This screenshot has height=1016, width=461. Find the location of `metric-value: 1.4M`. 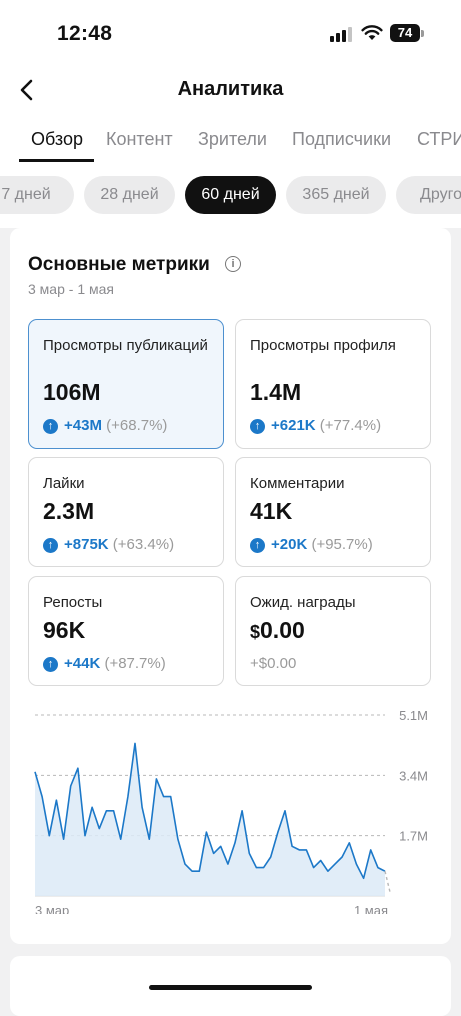

metric-value: 1.4M is located at coordinates (276, 392).